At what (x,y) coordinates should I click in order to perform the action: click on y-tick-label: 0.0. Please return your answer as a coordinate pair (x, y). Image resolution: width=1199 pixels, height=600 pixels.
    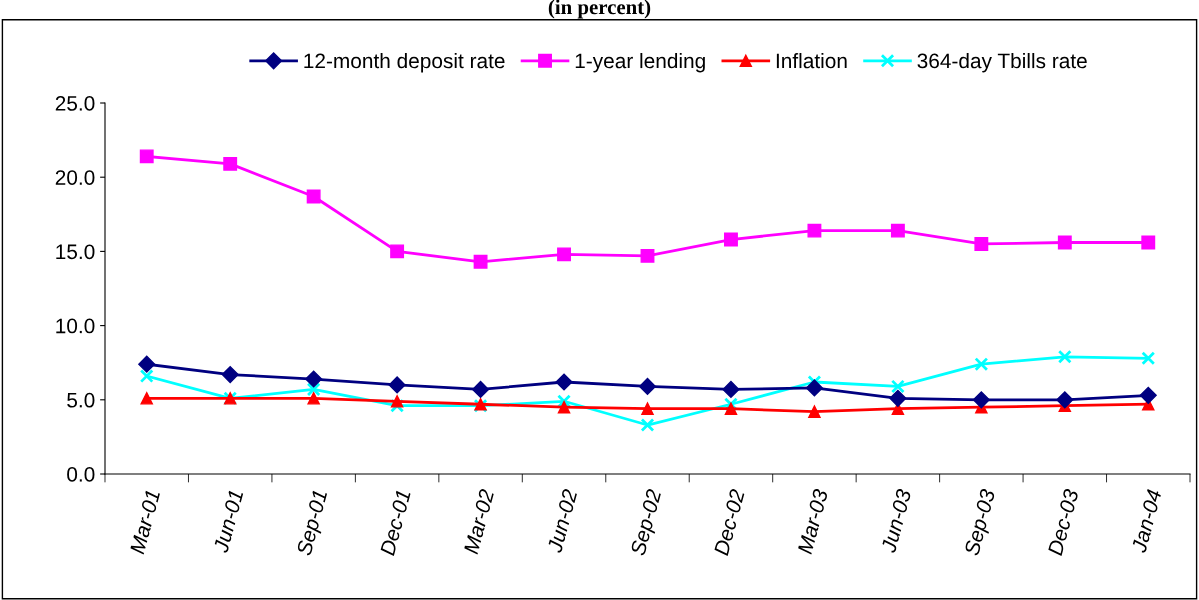
    Looking at the image, I should click on (81, 474).